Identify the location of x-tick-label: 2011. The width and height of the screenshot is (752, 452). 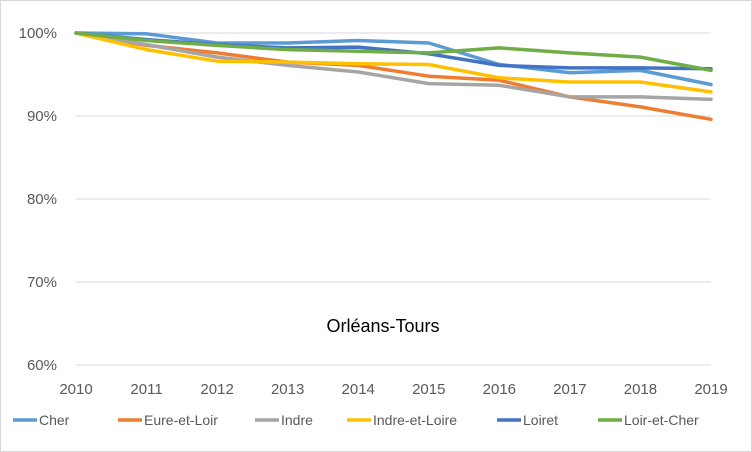
(146, 389).